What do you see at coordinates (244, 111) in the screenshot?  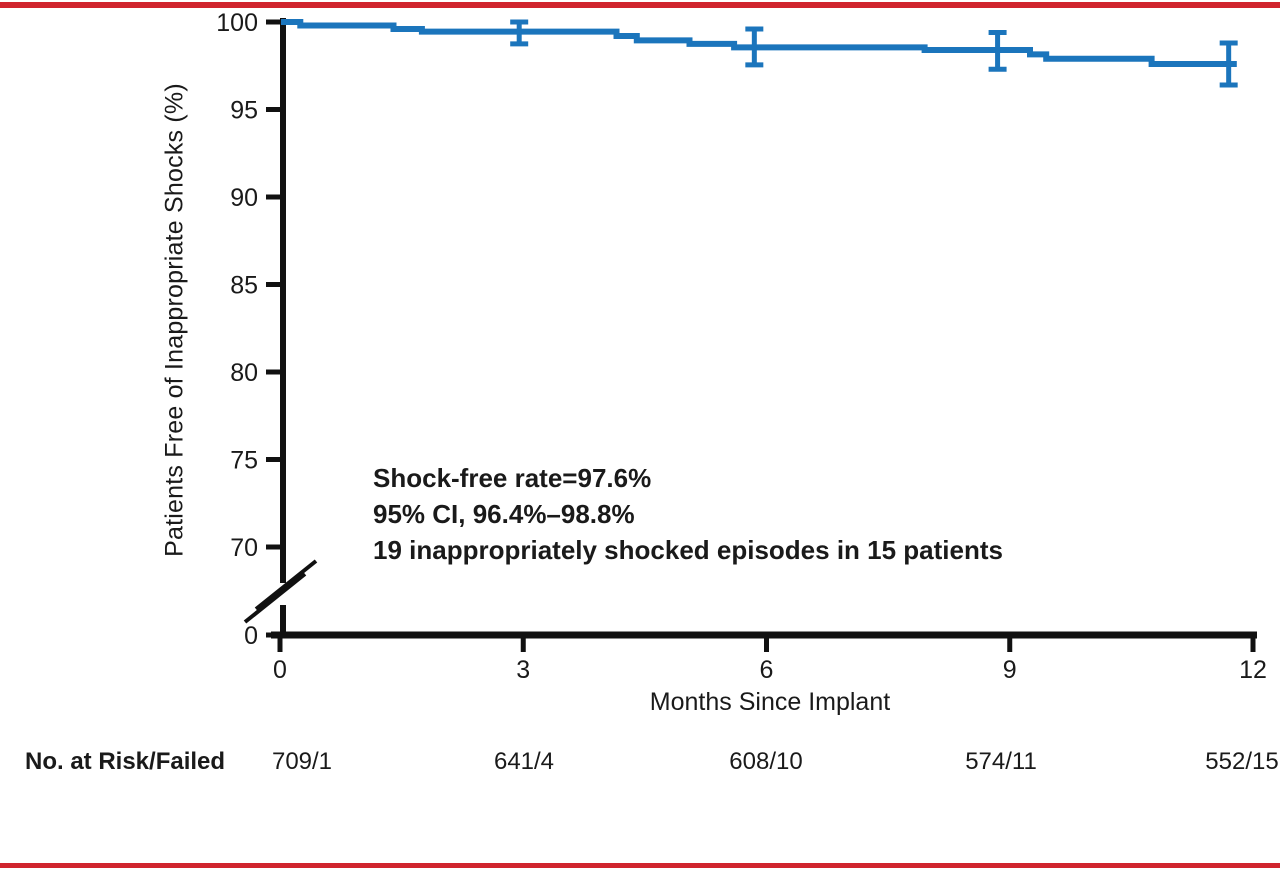 I see `y-tick-label: 95` at bounding box center [244, 111].